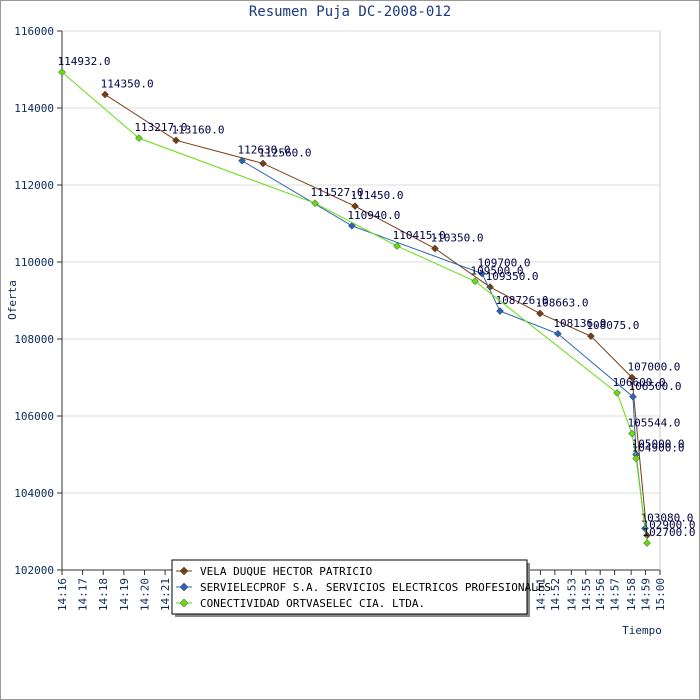 This screenshot has height=700, width=700. I want to click on data-label: 113217.0, so click(160, 127).